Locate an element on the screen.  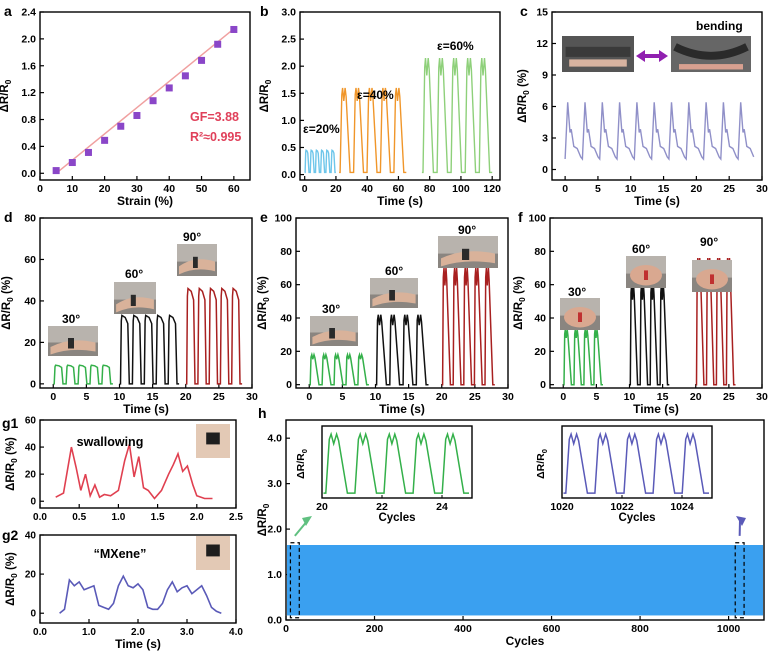
y-axis-label-g2: ΔR/R0 (%) is located at coordinates (12, 579).